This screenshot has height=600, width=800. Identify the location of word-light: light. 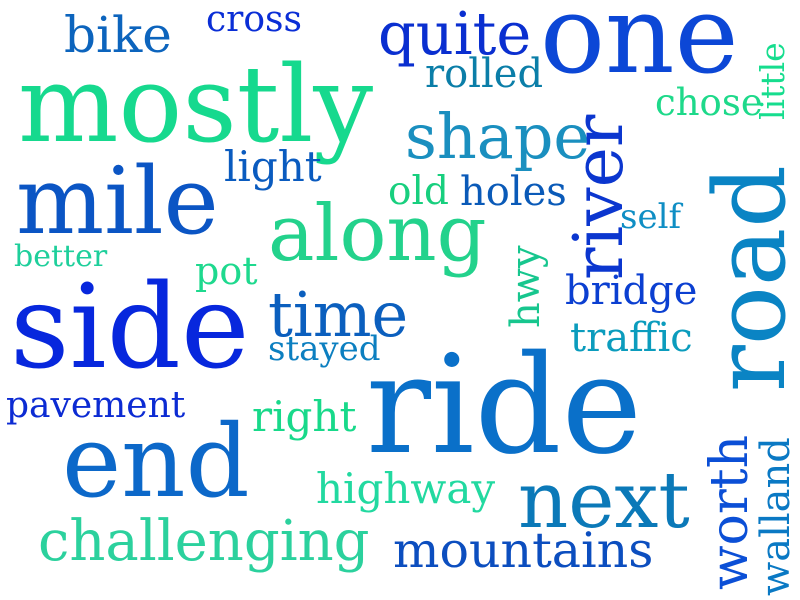
(273, 166).